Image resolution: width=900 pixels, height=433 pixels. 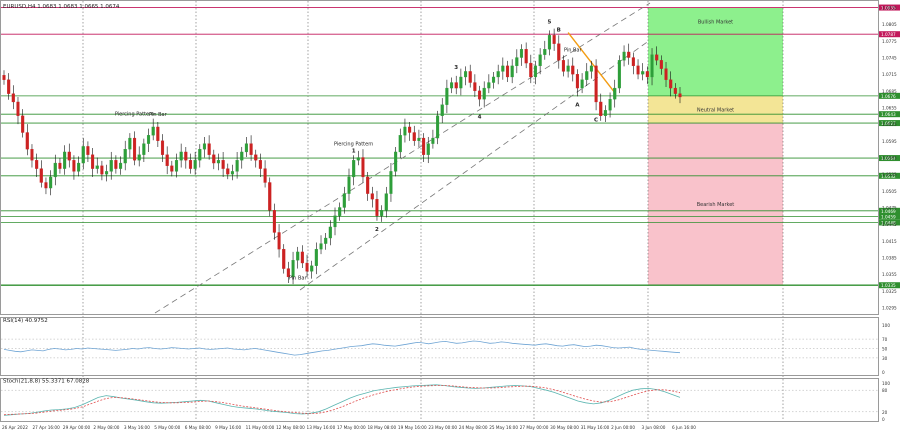 I want to click on chart-annotation: 2, so click(x=377, y=230).